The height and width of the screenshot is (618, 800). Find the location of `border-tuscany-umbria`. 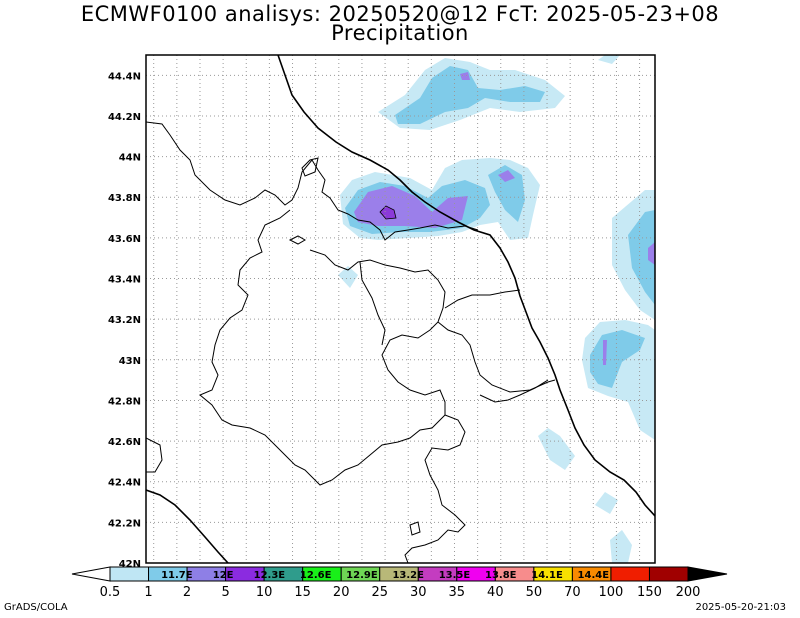

border-tuscany-umbria is located at coordinates (322, 347).